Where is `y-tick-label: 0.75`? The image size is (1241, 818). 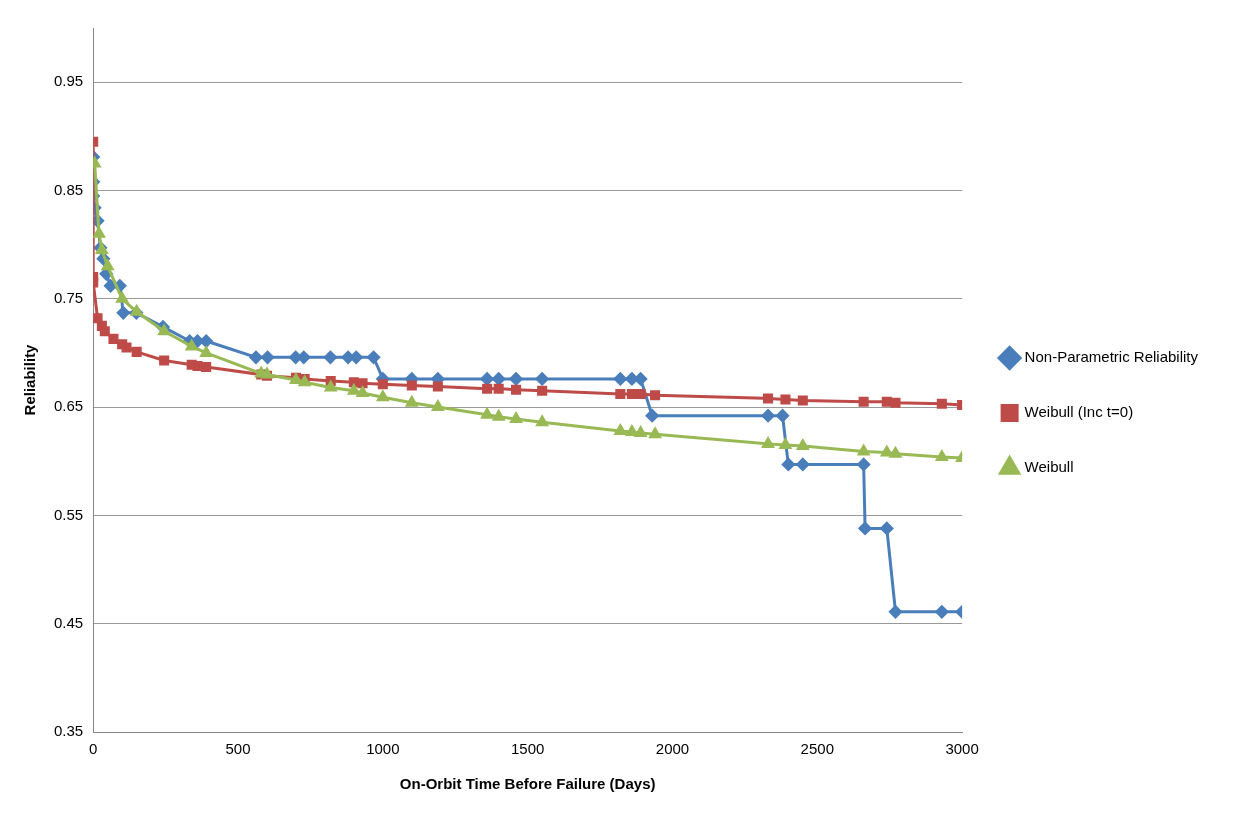 y-tick-label: 0.75 is located at coordinates (68, 297).